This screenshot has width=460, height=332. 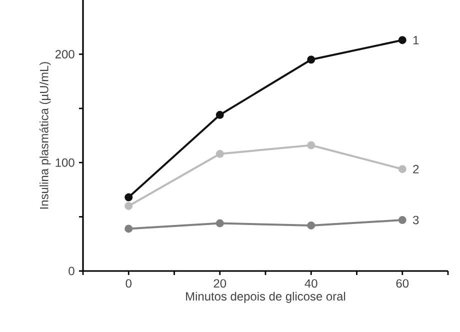 I want to click on series-label: 2, so click(x=416, y=169).